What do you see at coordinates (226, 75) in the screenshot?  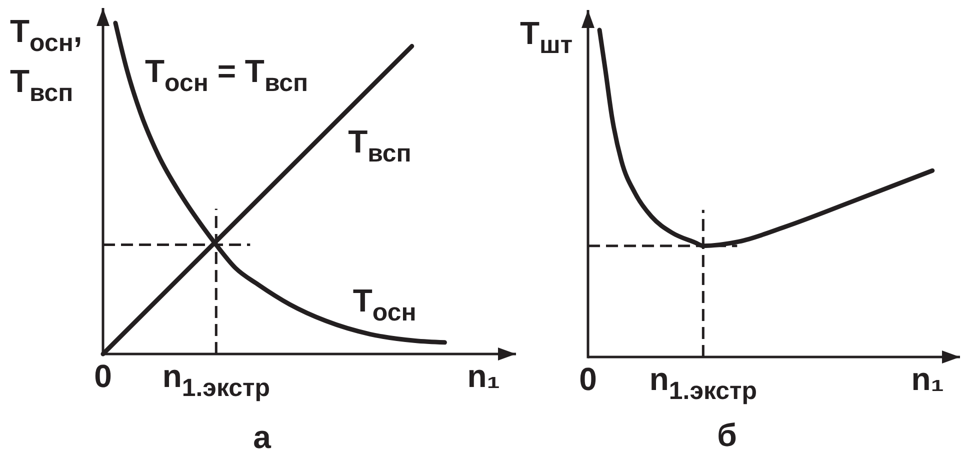 I see `annotation: T$_{осн}$ = T$_{всп}$` at bounding box center [226, 75].